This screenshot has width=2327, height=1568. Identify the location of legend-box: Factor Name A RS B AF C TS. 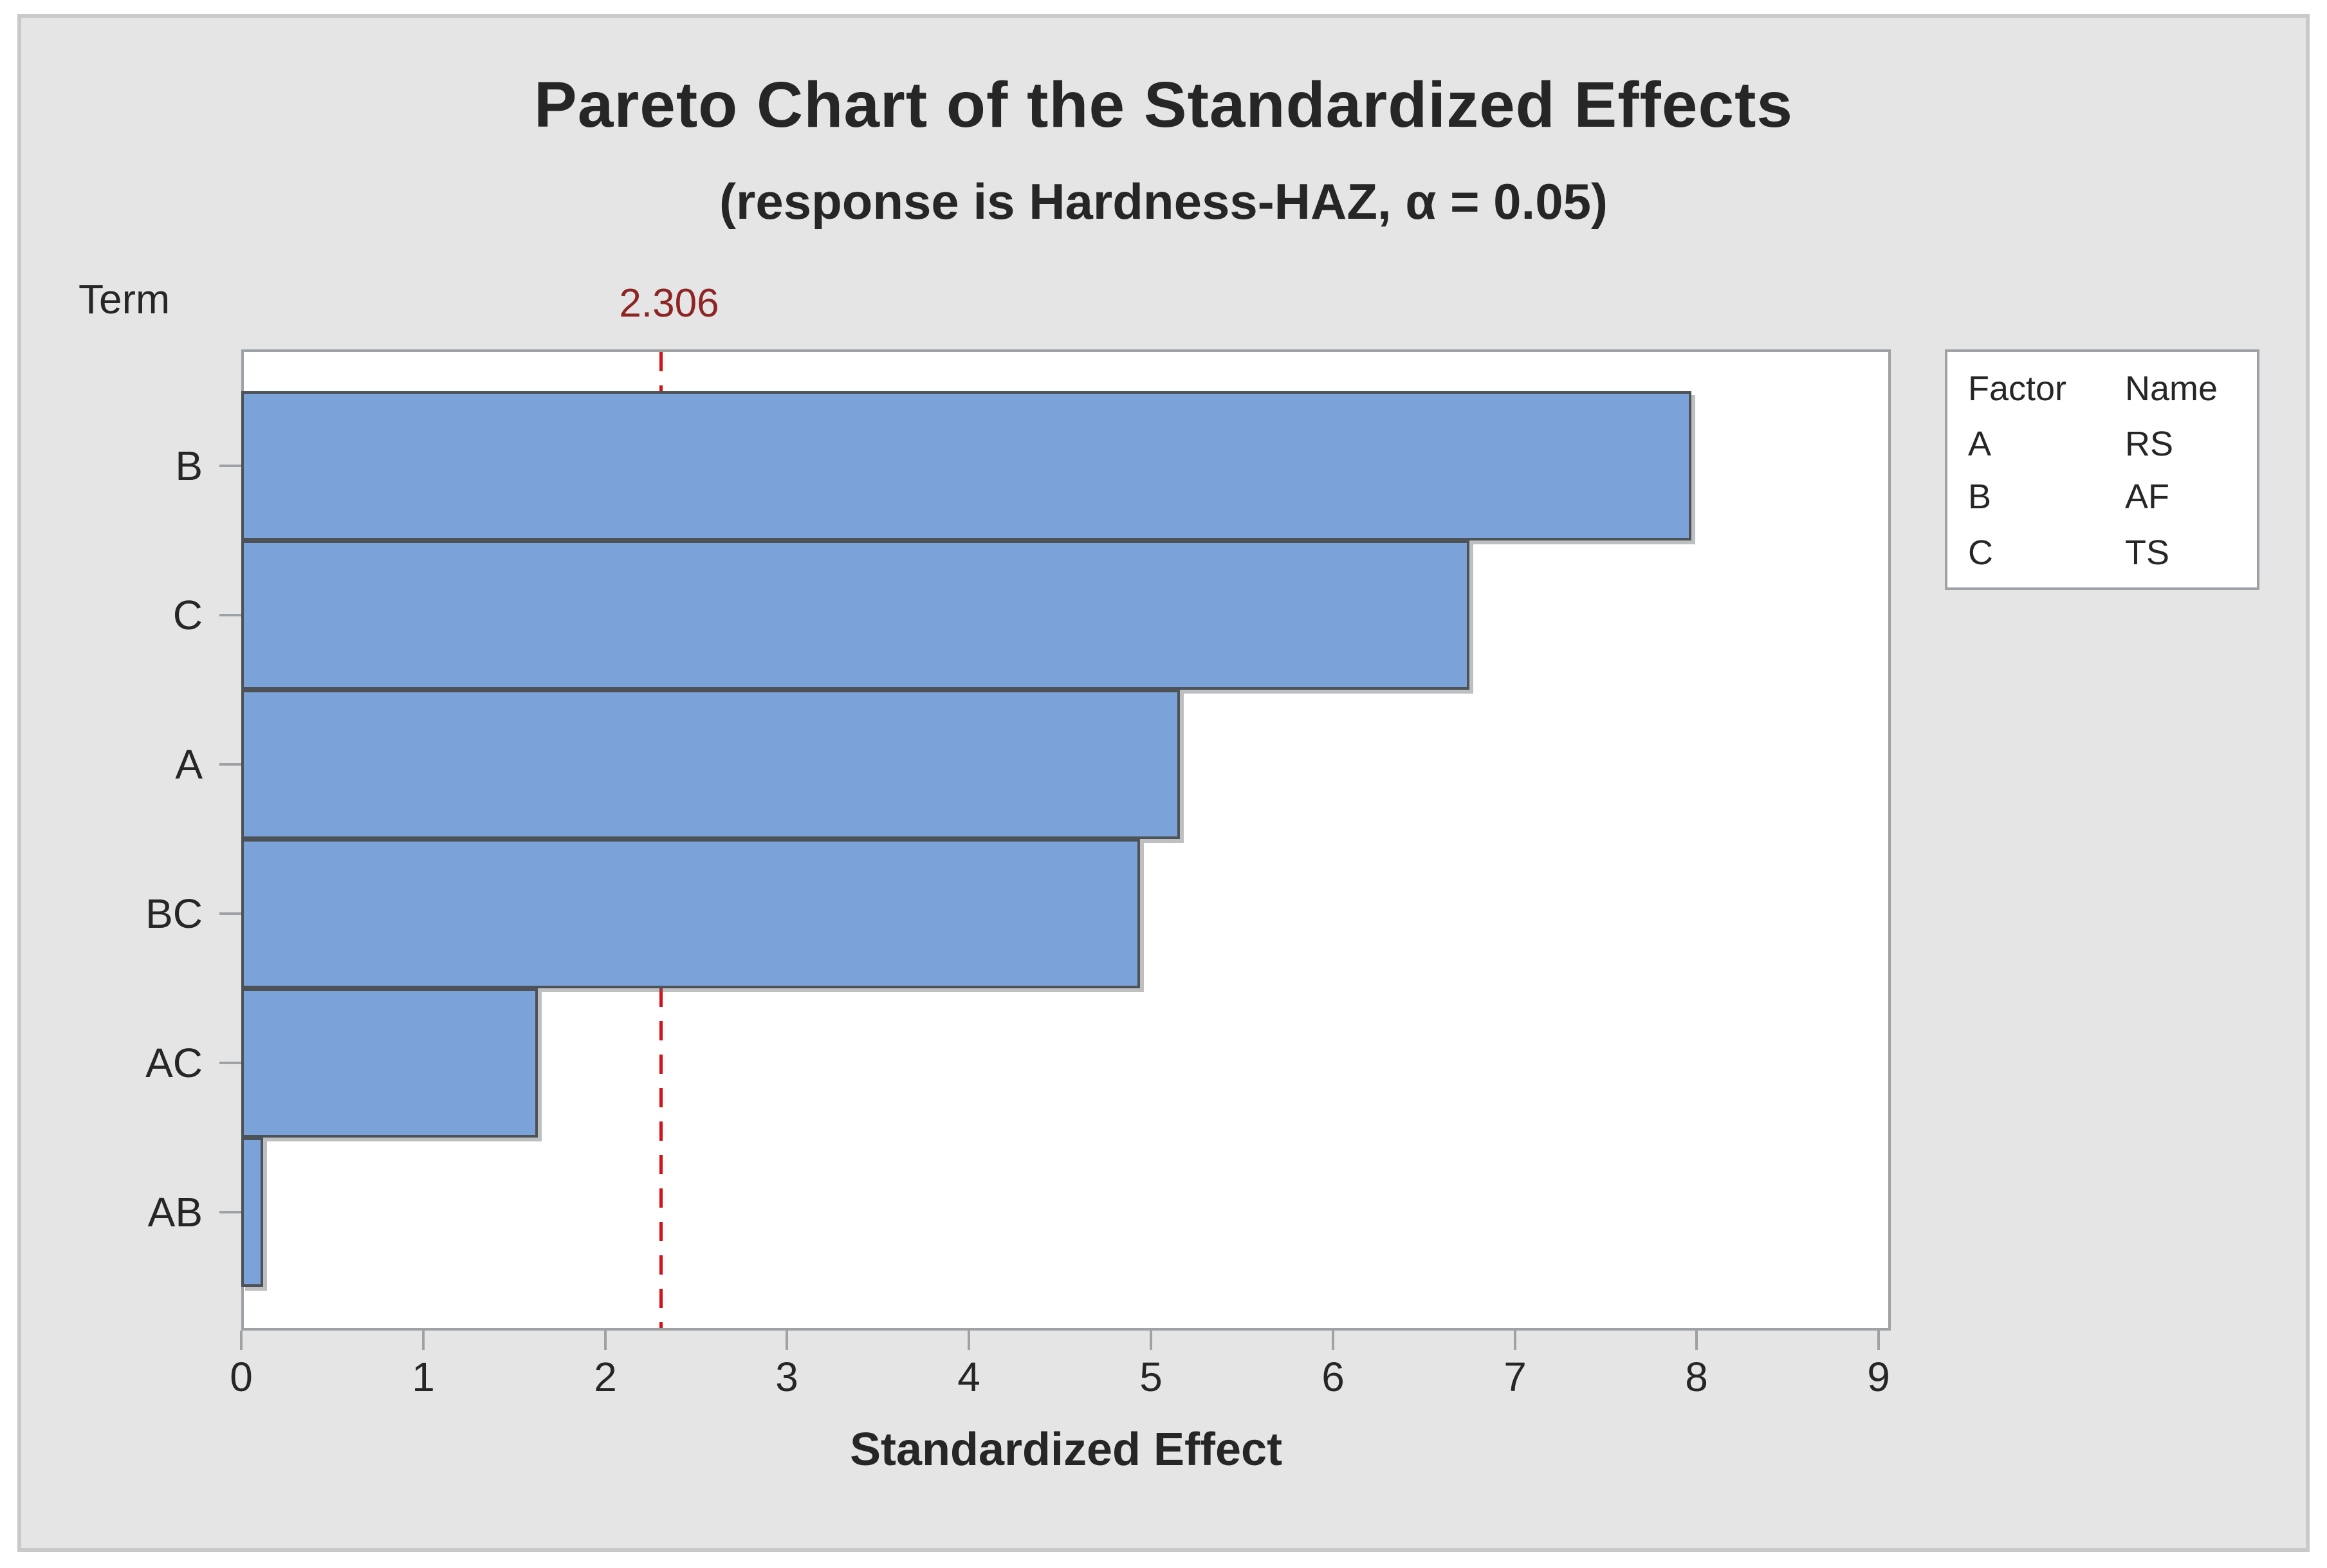
(2102, 470).